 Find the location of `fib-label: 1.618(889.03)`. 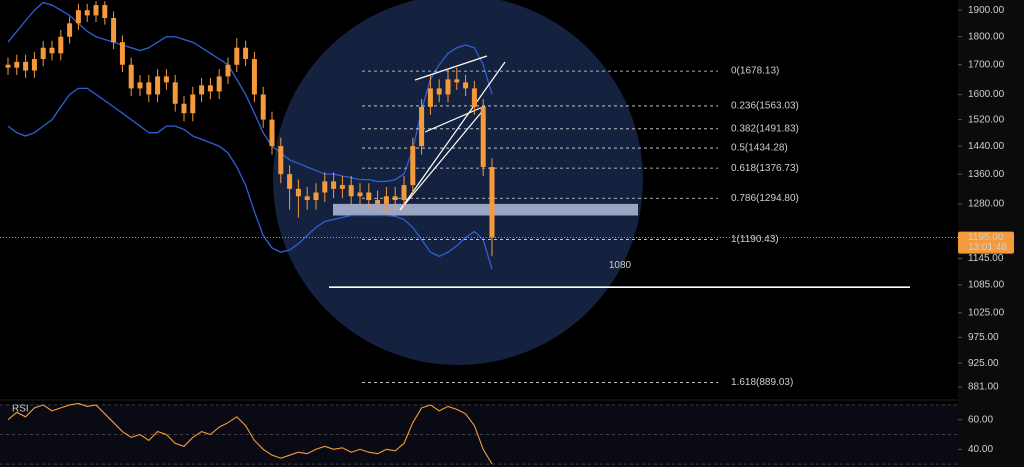

fib-label: 1.618(889.03) is located at coordinates (762, 382).